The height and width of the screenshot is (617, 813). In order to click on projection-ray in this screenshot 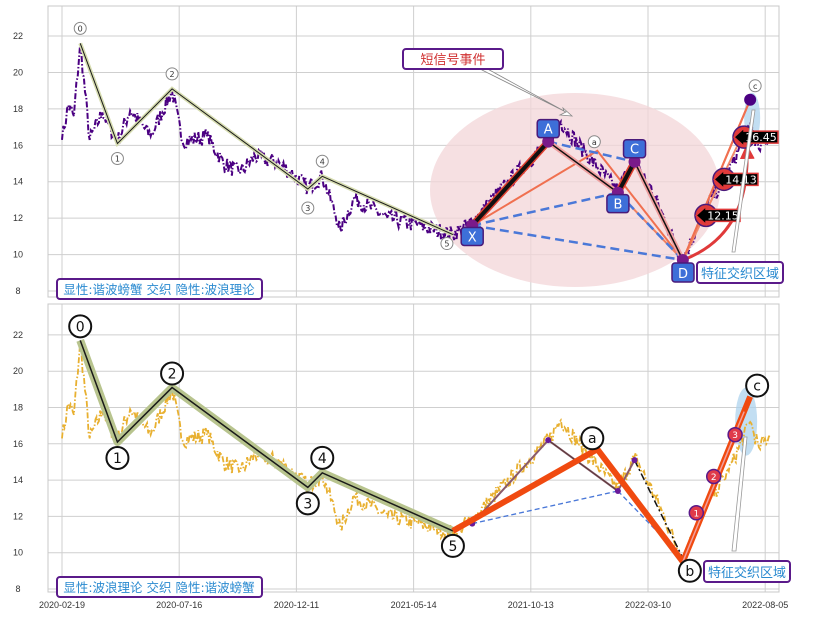, I will do `click(712, 198)`.